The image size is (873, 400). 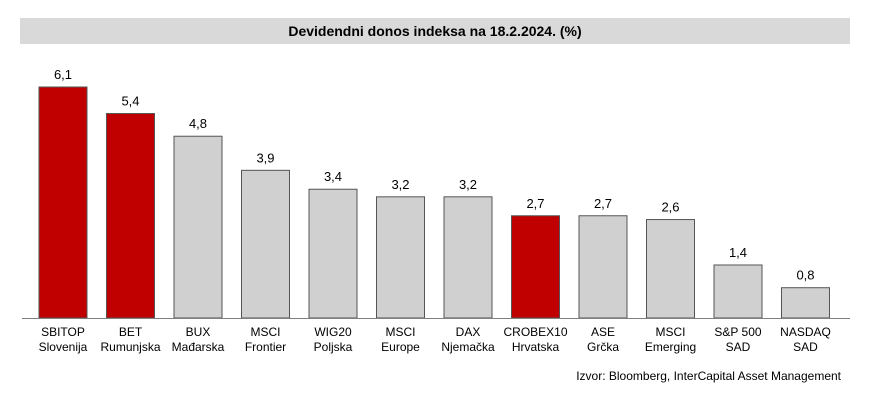 I want to click on data-label: 0,8, so click(x=805, y=275).